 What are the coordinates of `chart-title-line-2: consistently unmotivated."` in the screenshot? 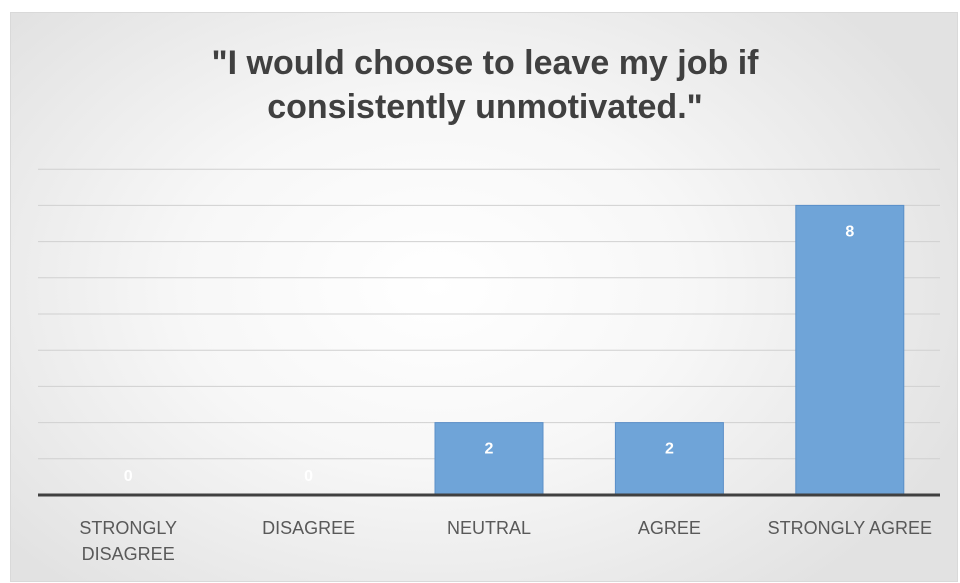 It's located at (485, 107).